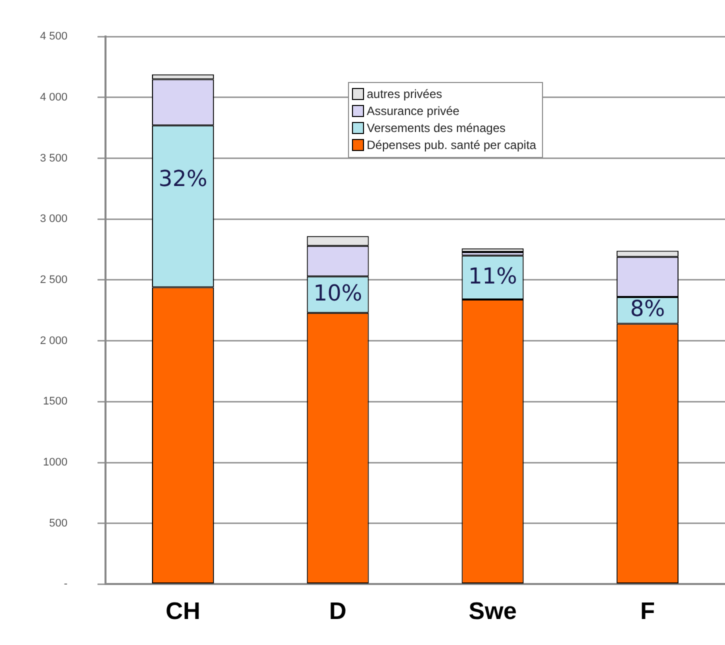 The width and height of the screenshot is (725, 645). Describe the element at coordinates (54, 340) in the screenshot. I see `y-tick-label: 2 000` at that location.